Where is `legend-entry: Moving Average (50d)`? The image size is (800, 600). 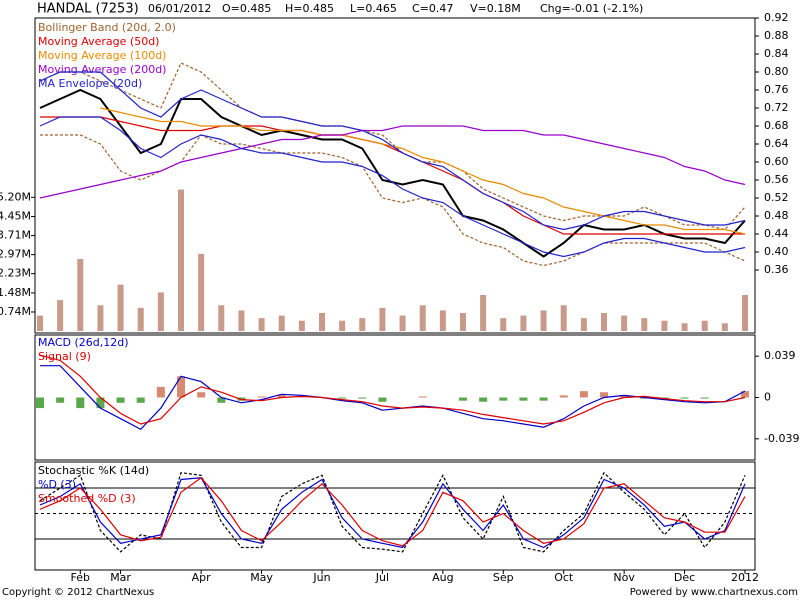
legend-entry: Moving Average (50d) is located at coordinates (98, 41).